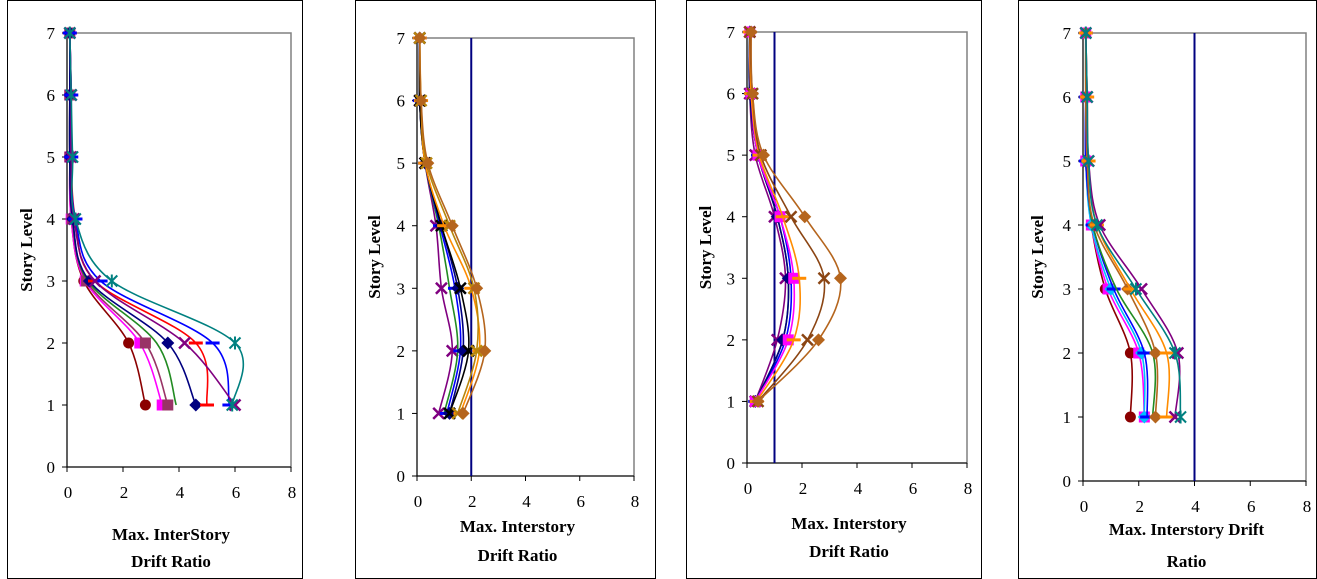 This screenshot has width=1317, height=579. I want to click on x-axis-label-line-1: Max. Interstory Drift, so click(1187, 529).